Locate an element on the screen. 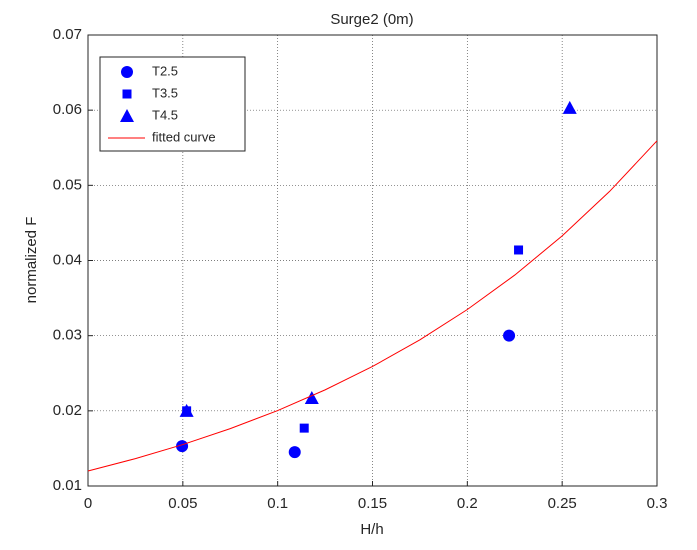 This screenshot has height=550, width=697. y-tick-label: 0.07 is located at coordinates (67, 34).